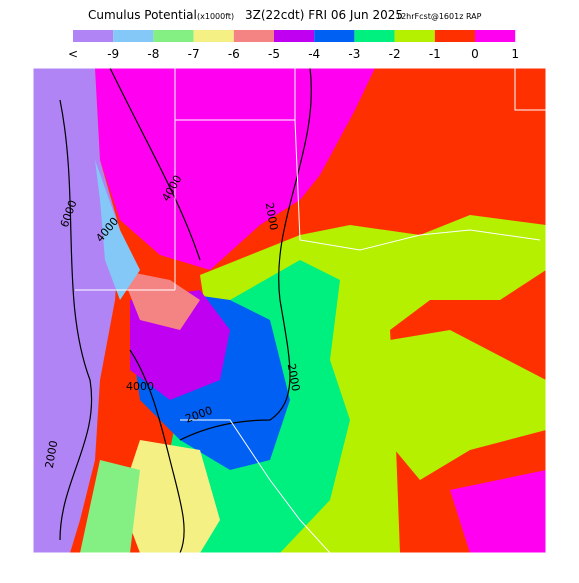 The height and width of the screenshot is (583, 579). I want to click on colorbar-label: -3, so click(354, 54).